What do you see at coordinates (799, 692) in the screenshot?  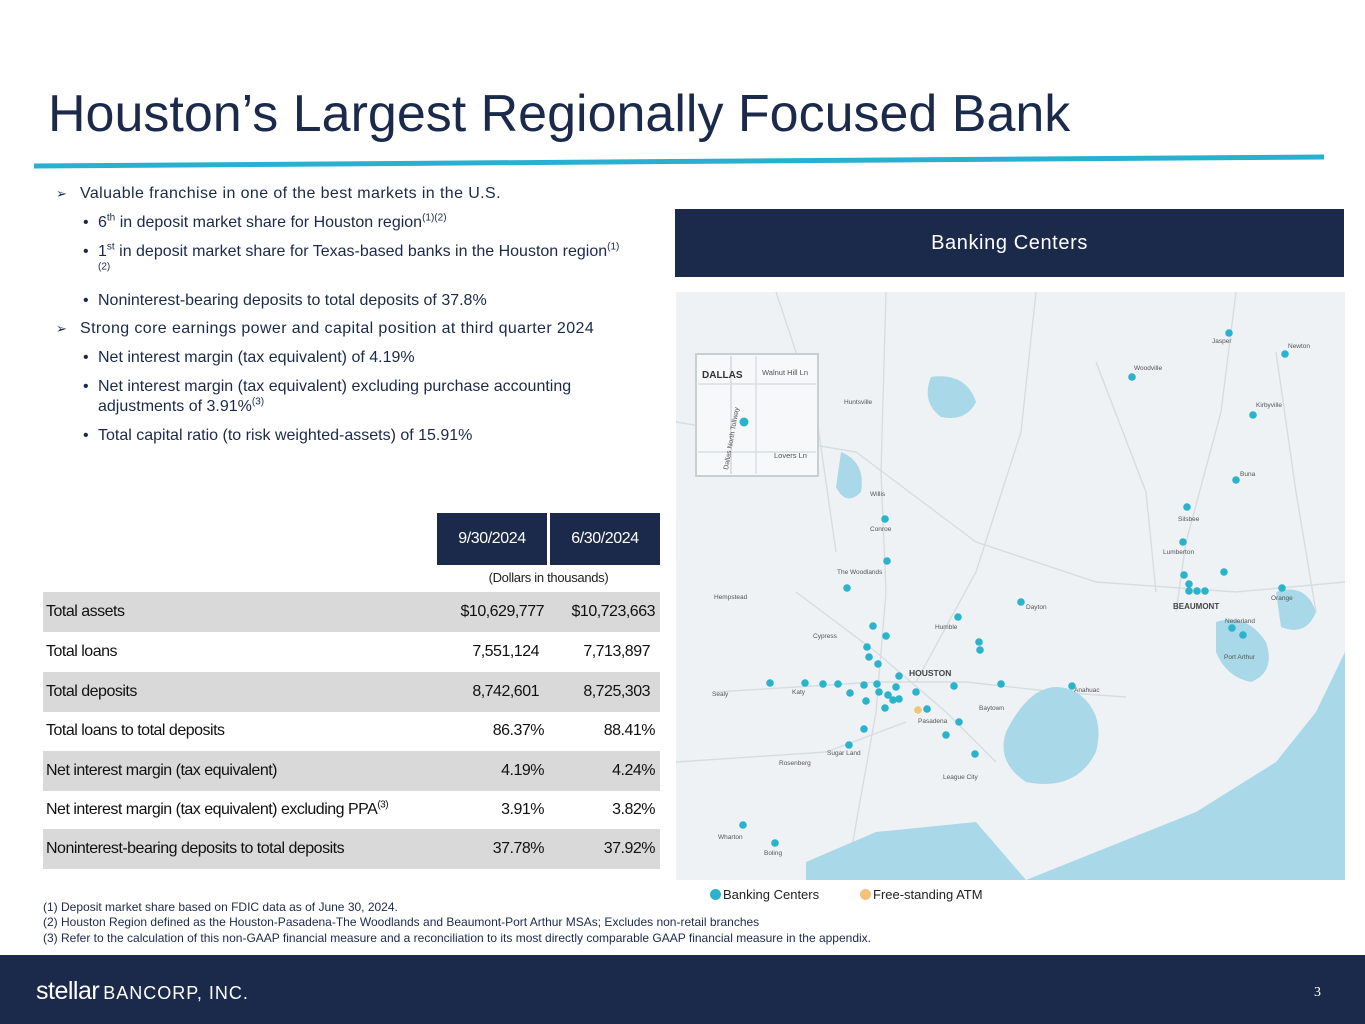 I see `city-label: Katy` at bounding box center [799, 692].